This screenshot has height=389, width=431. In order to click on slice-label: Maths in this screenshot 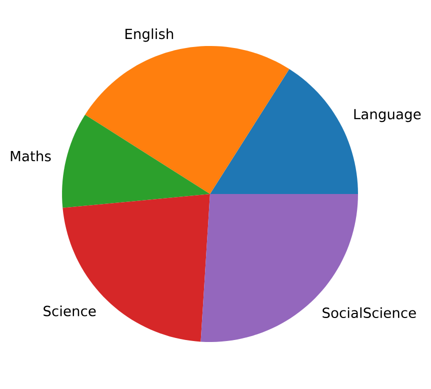, I will do `click(30, 156)`.